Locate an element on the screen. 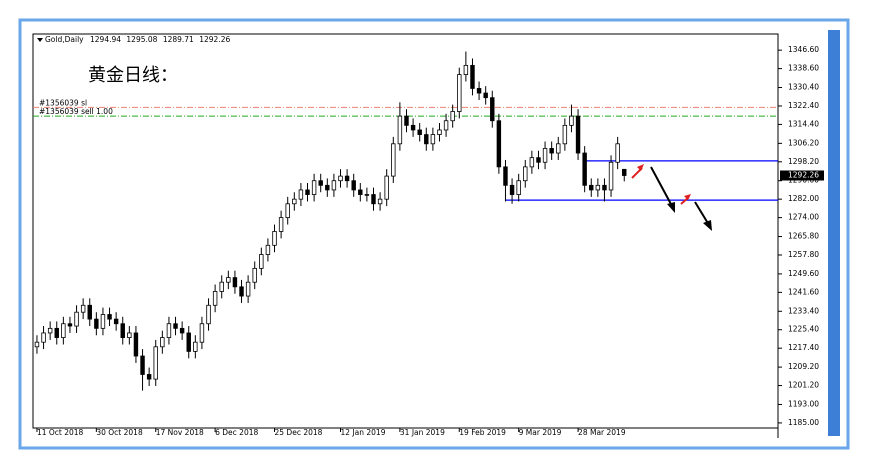 Image resolution: width=870 pixels, height=474 pixels. header-close: 1292.26 is located at coordinates (214, 39).